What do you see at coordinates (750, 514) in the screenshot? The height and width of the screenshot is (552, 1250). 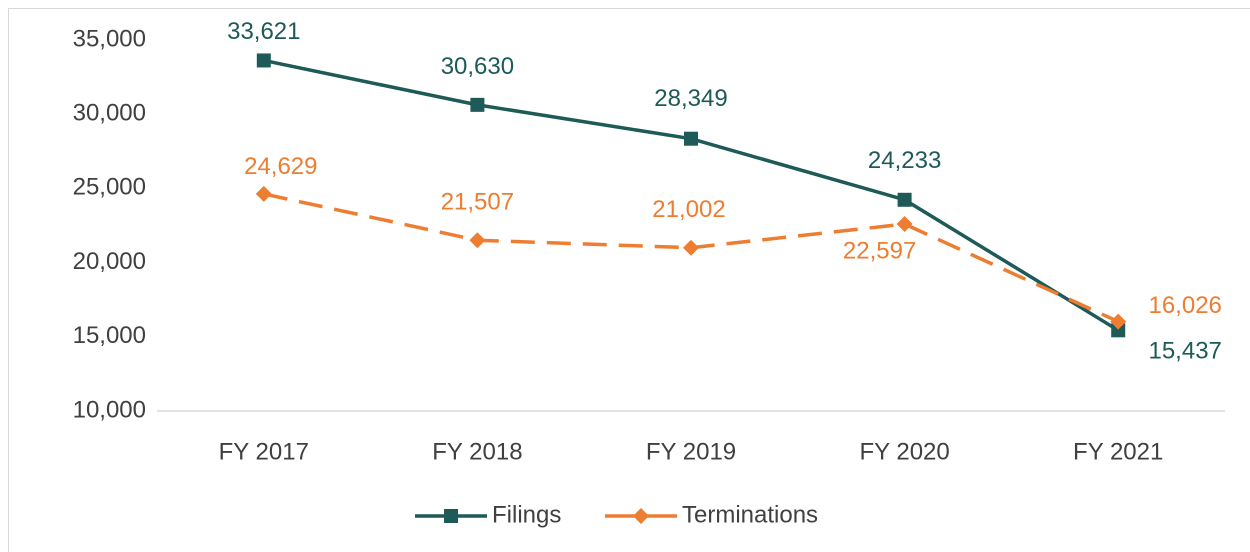 I see `legend-label: Terminations` at bounding box center [750, 514].